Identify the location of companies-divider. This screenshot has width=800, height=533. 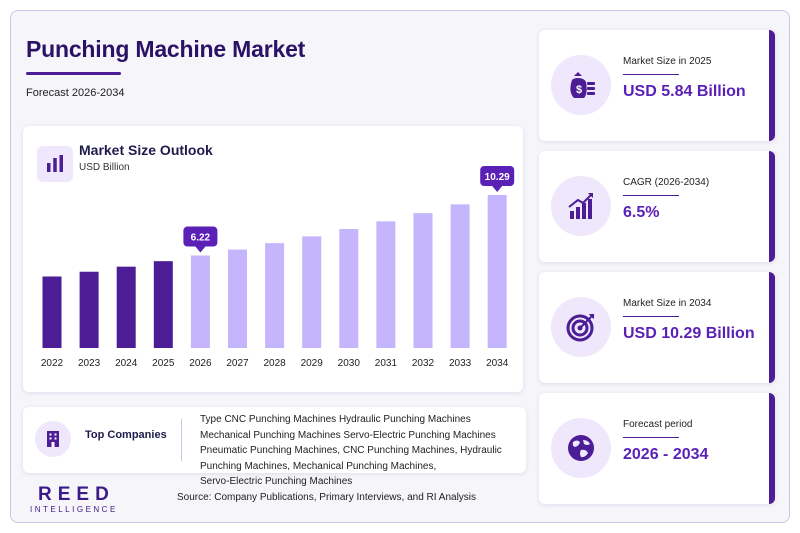
(181, 440).